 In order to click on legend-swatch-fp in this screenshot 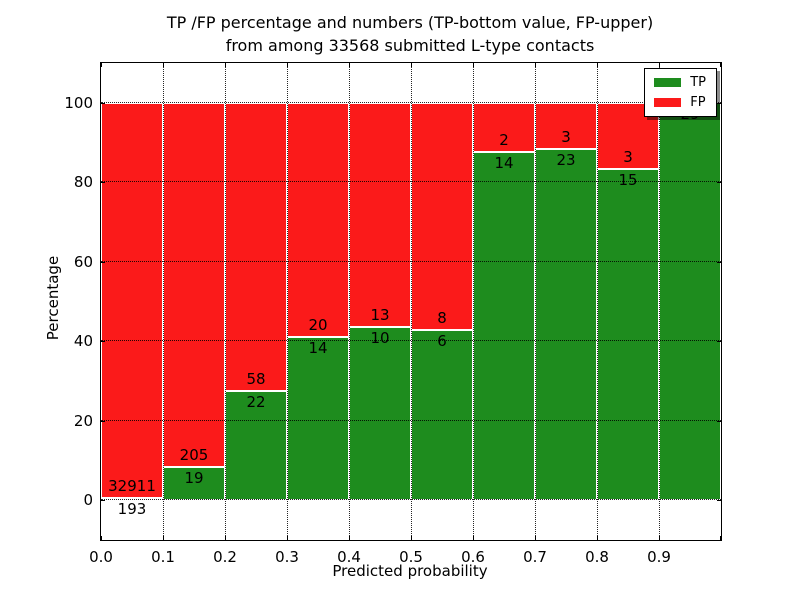, I will do `click(668, 102)`.